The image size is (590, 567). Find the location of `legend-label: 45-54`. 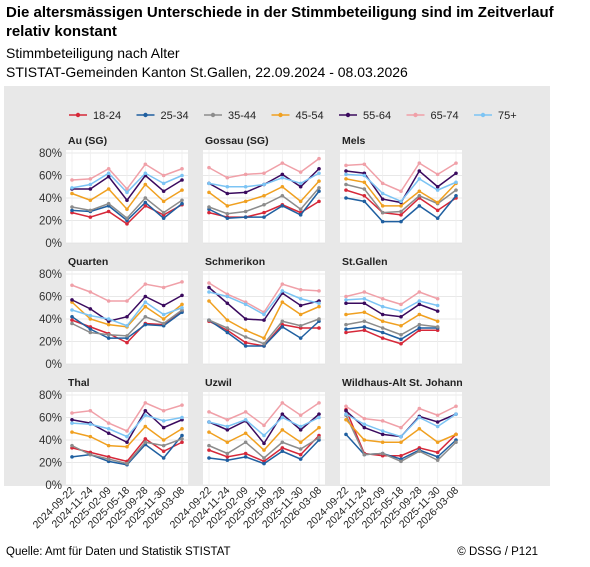

legend-label: 45-54 is located at coordinates (310, 116).